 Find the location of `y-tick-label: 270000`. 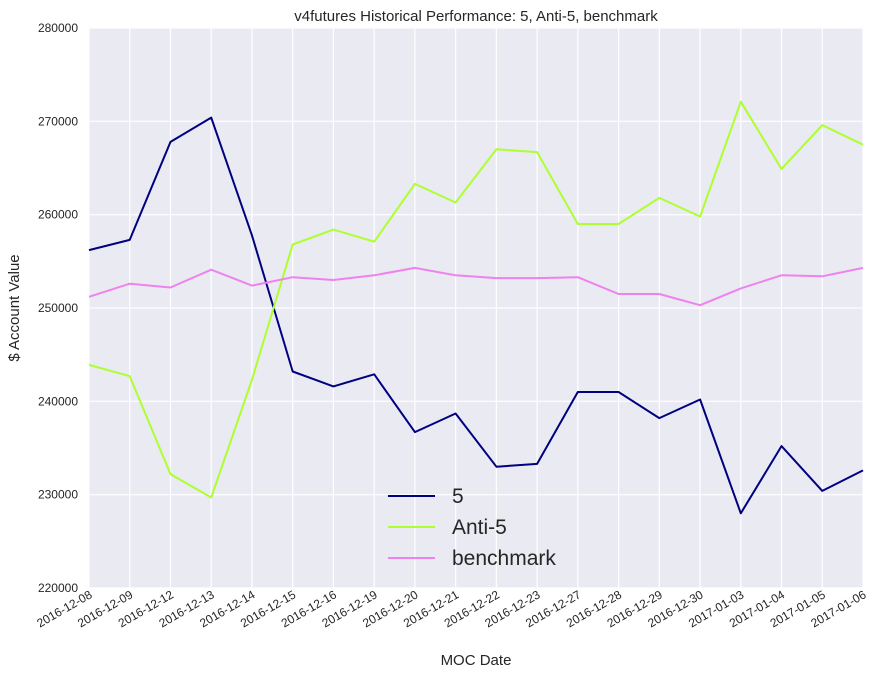

y-tick-label: 270000 is located at coordinates (58, 121).